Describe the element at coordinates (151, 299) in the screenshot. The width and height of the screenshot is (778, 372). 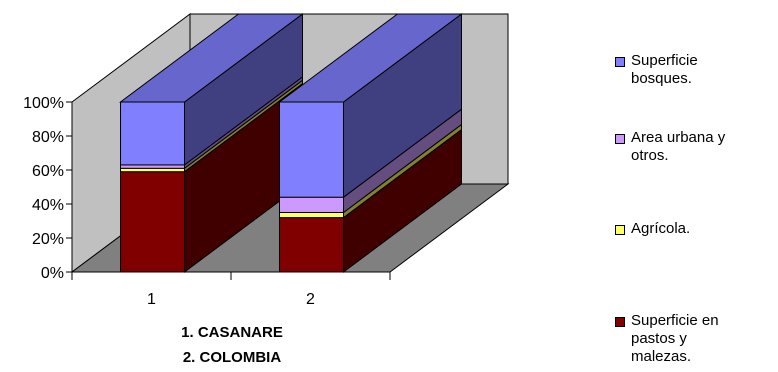
I see `x-tick-label: 1` at that location.